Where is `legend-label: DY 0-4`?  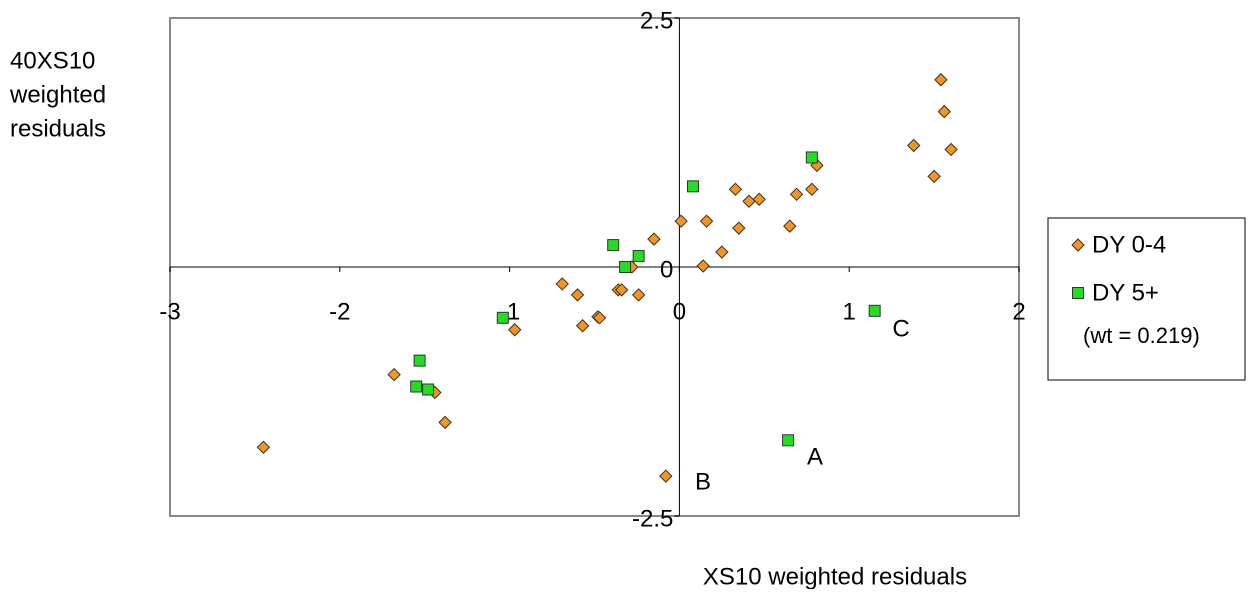 legend-label: DY 0-4 is located at coordinates (1129, 244).